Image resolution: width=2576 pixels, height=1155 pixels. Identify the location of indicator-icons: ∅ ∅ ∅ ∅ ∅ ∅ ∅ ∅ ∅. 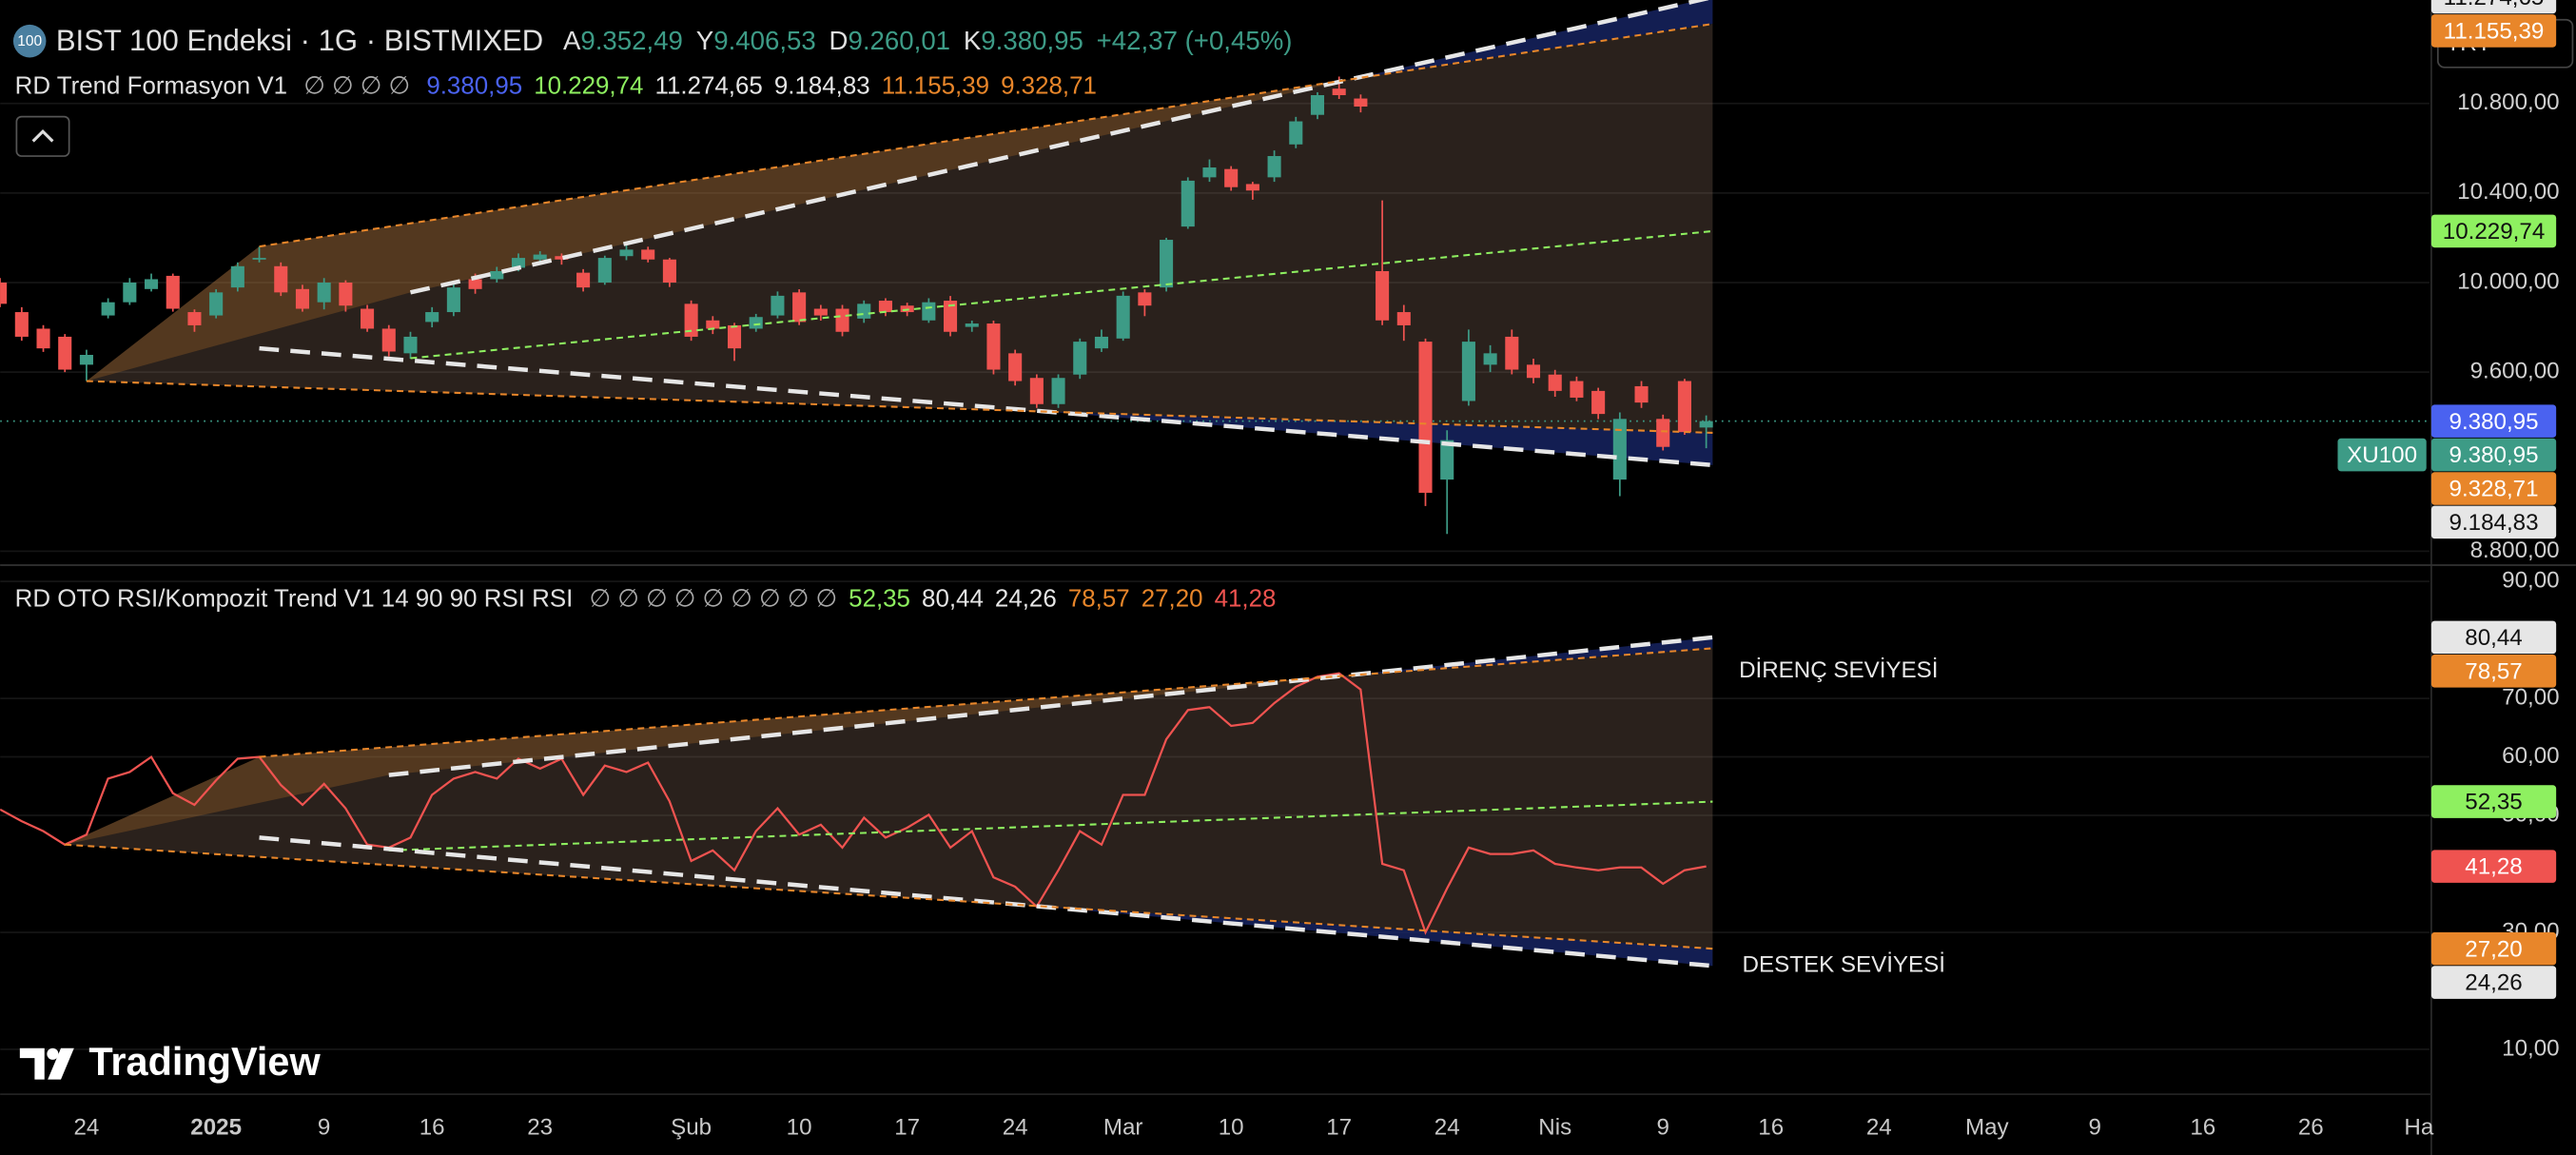
(714, 598).